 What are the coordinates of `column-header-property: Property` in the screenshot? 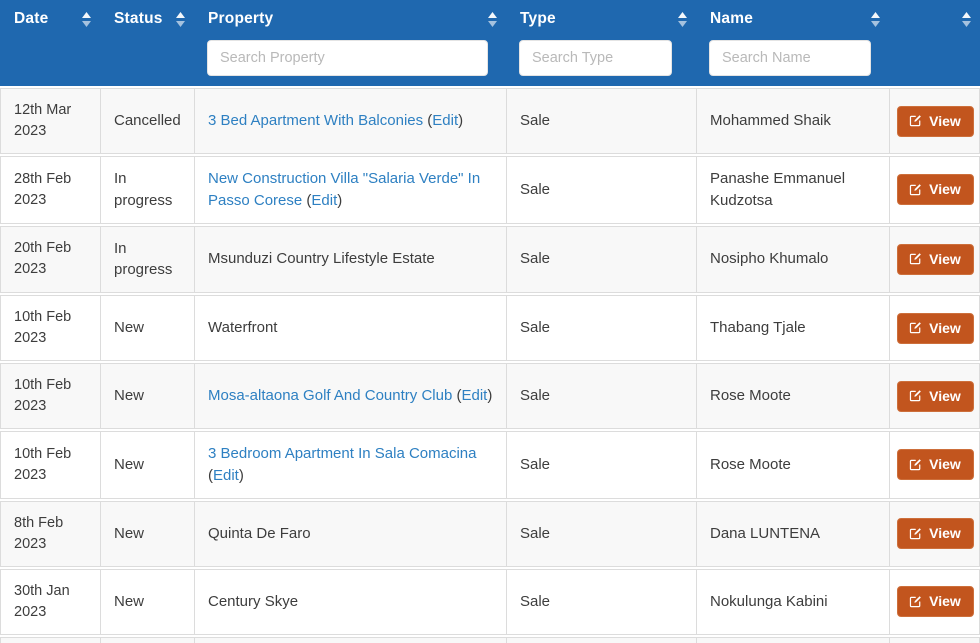 It's located at (350, 19).